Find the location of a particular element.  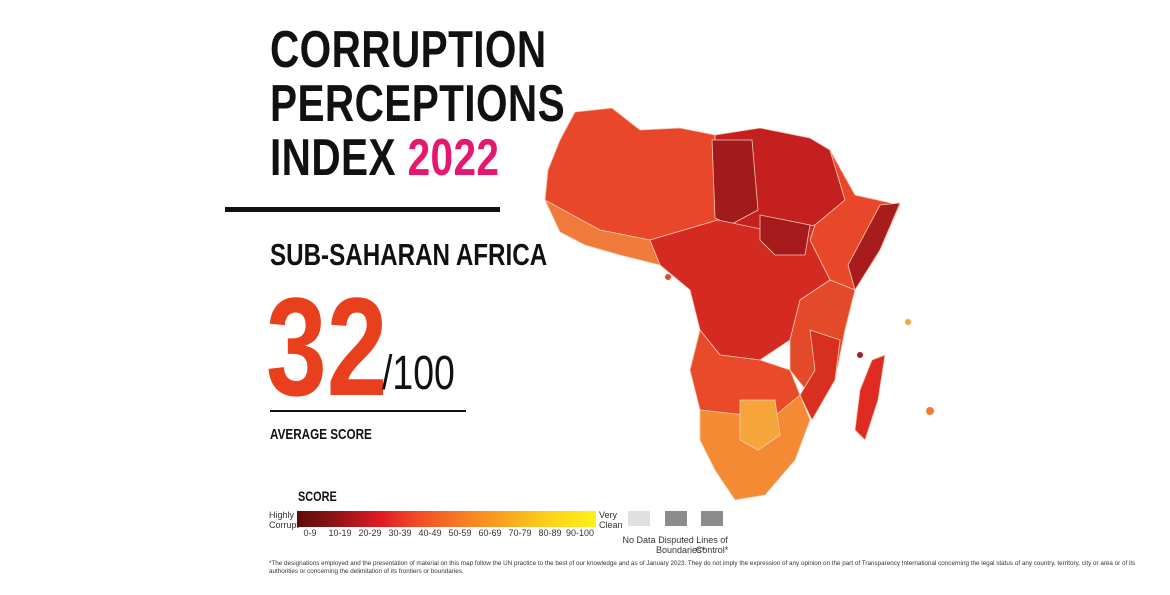

average-score-value: 32 is located at coordinates (327, 346).